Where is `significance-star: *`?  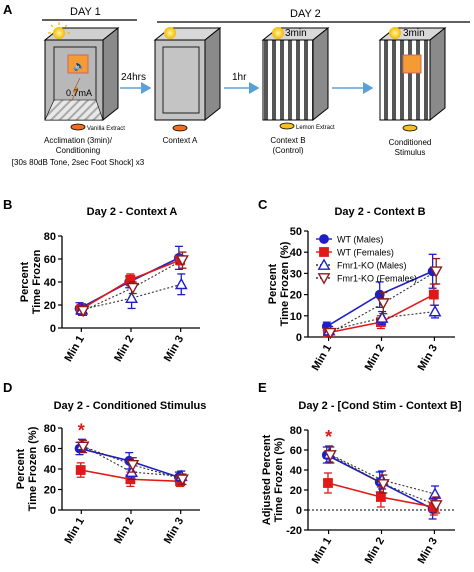 significance-star: * is located at coordinates (81, 430).